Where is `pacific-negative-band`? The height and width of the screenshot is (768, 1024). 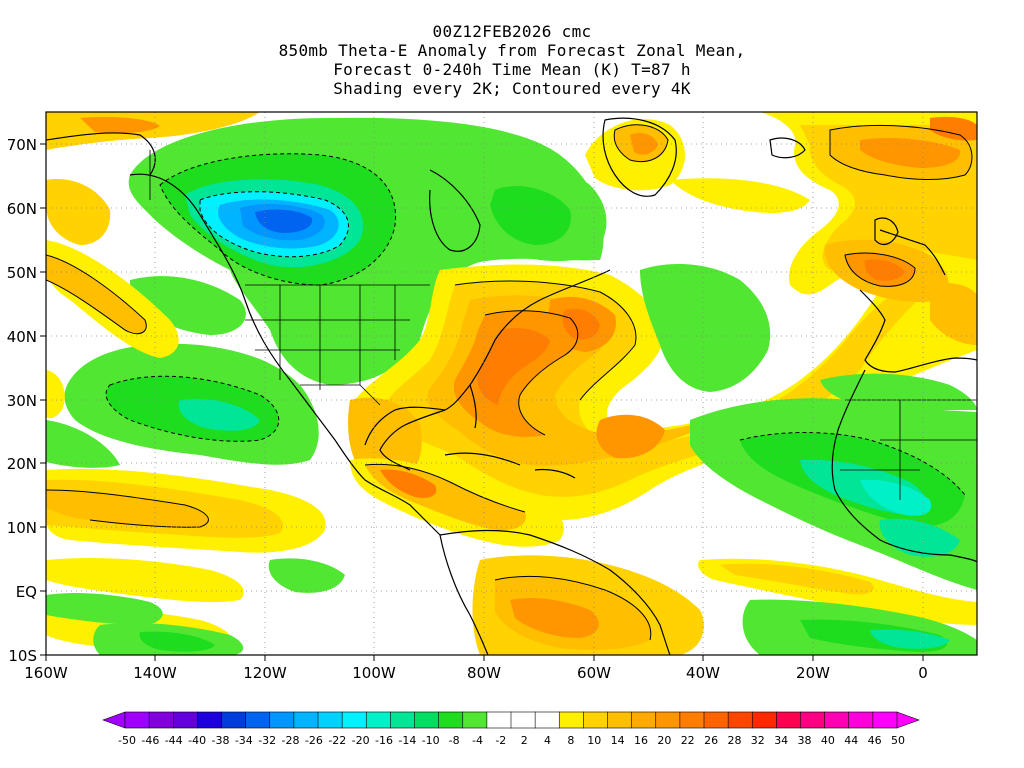 pacific-negative-band is located at coordinates (191, 370).